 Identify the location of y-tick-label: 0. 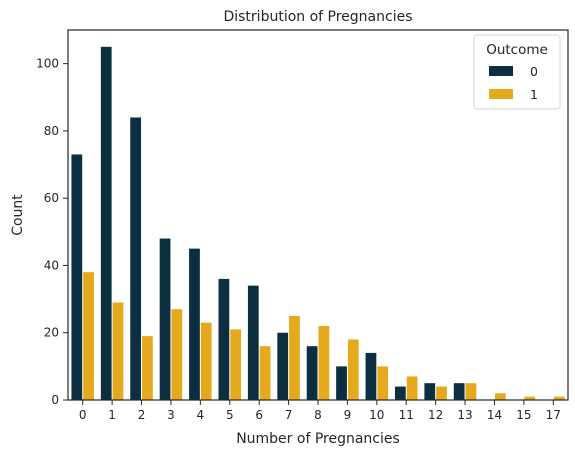
(55, 400).